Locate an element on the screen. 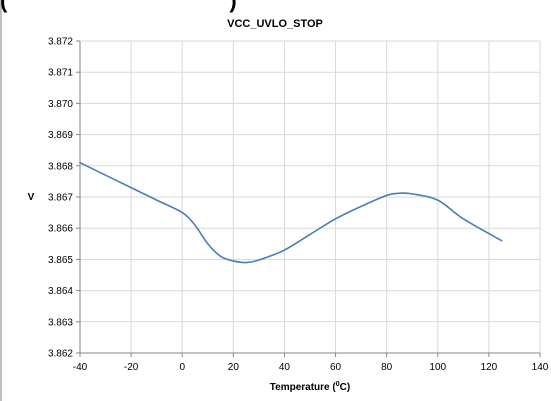 The image size is (551, 401). x-tick-label: 80 is located at coordinates (387, 367).